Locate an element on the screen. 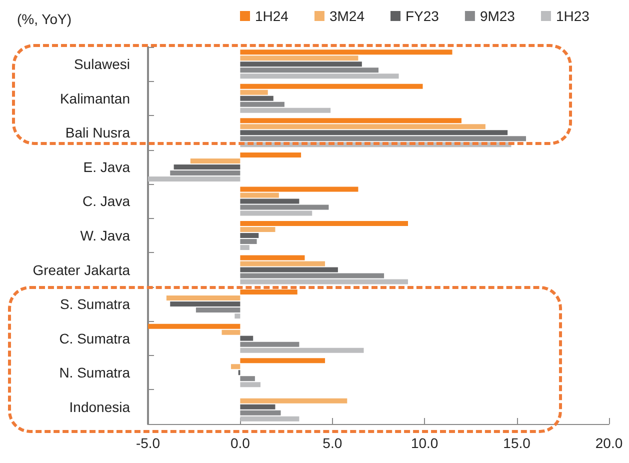 Image resolution: width=629 pixels, height=463 pixels. x-tick-label: 5.0 is located at coordinates (332, 443).